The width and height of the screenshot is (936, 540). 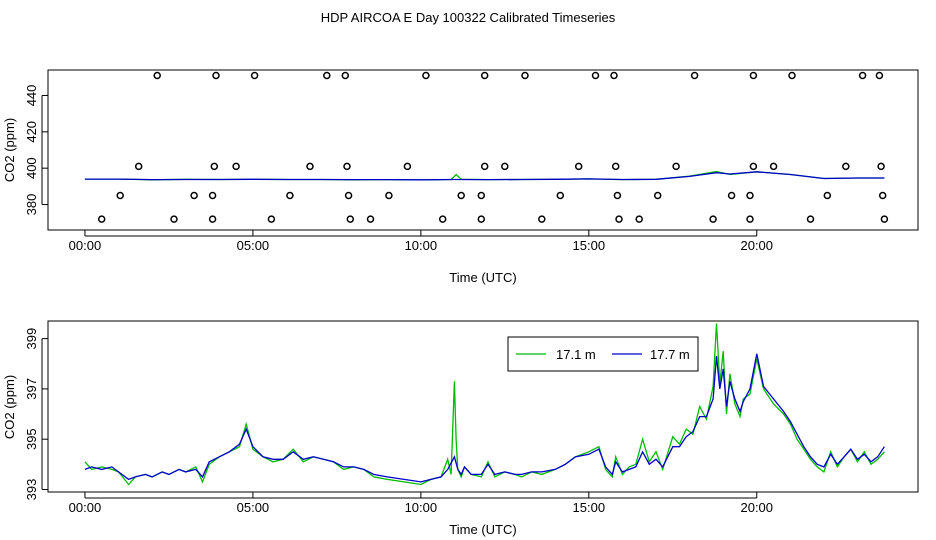 What do you see at coordinates (31, 205) in the screenshot?
I see `y-tick-label: 380` at bounding box center [31, 205].